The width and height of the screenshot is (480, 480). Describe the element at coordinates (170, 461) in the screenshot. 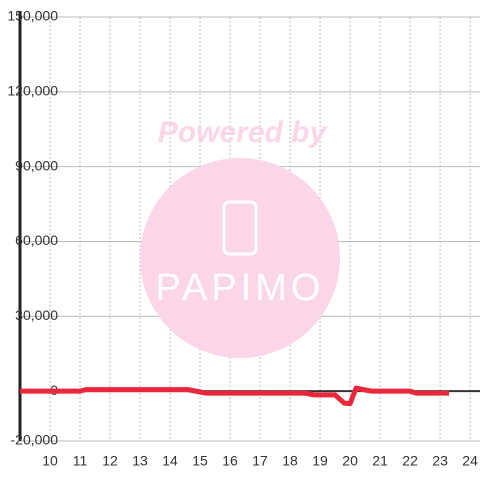

I see `x-tick-label: 14` at that location.